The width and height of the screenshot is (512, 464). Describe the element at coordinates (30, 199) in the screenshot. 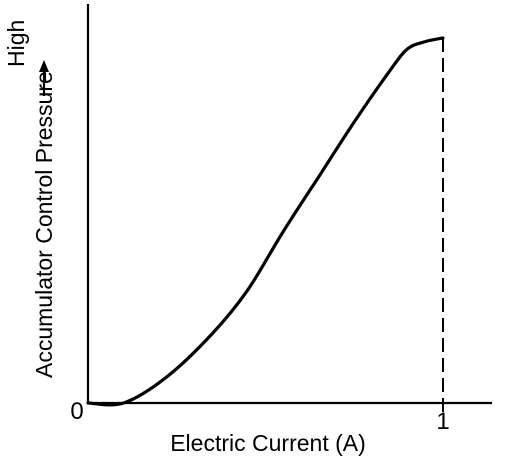

I see `y-axis-label-group: Accumulator Control Pressure High` at that location.